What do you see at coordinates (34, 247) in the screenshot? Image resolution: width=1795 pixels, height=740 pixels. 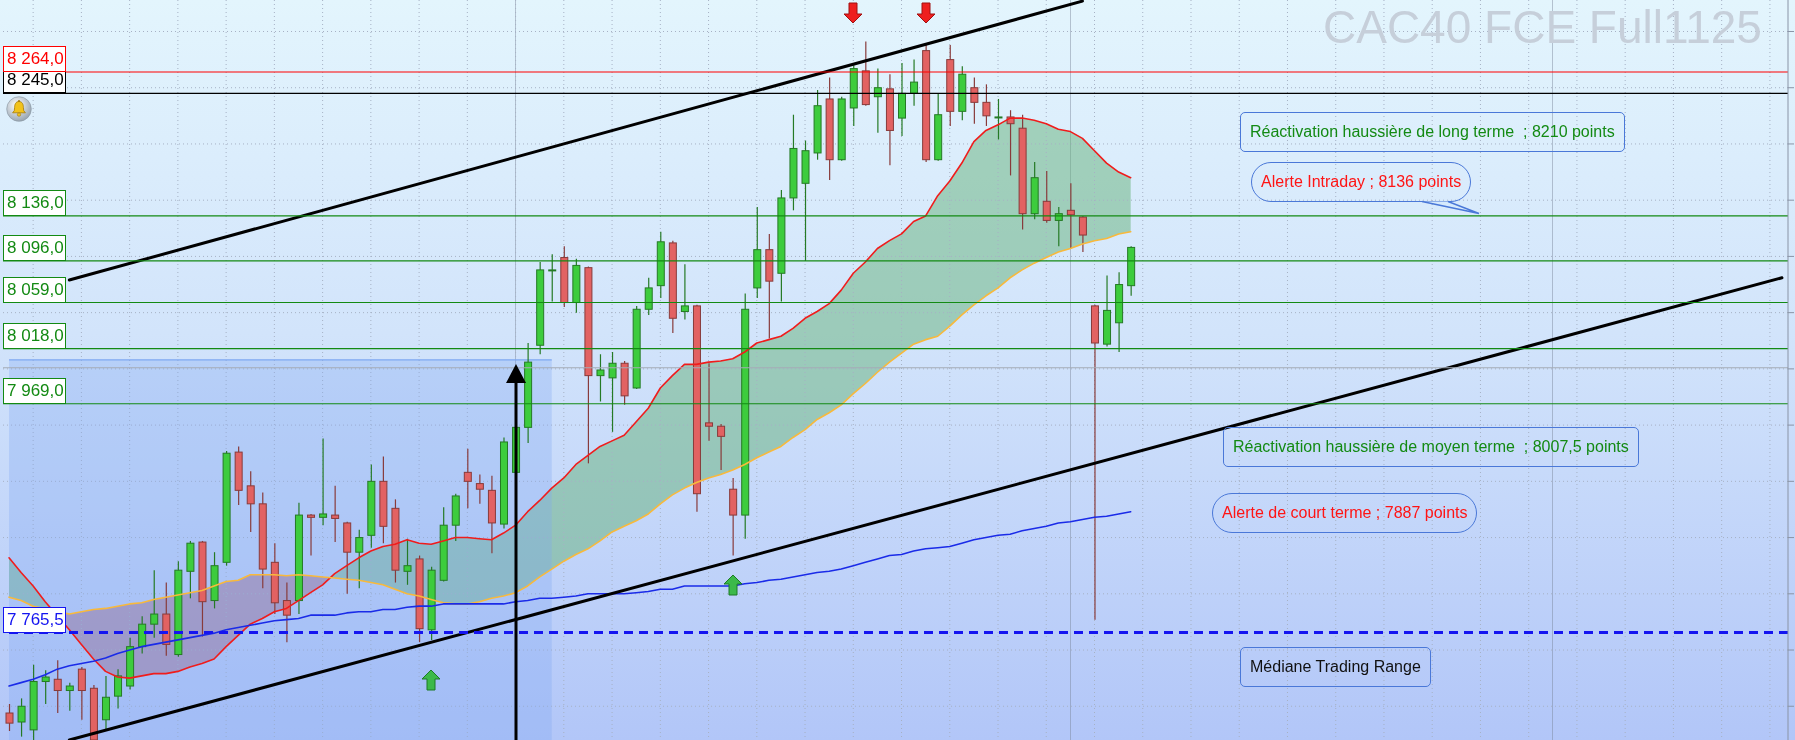 I see `ref-line-label: 8 096,0` at bounding box center [34, 247].